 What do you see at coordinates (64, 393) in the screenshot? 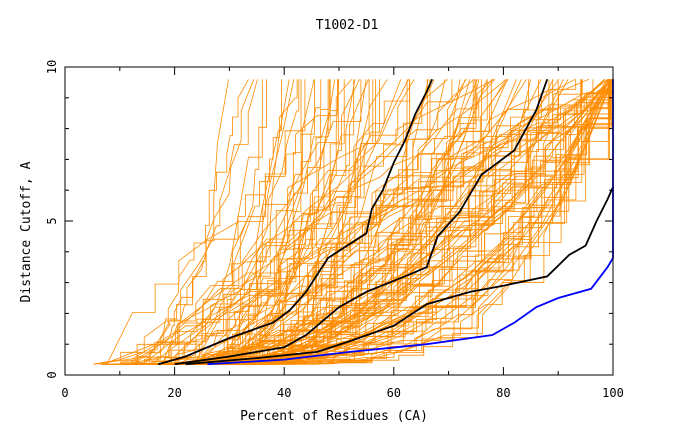
I see `x-tick-label: 0` at bounding box center [64, 393].